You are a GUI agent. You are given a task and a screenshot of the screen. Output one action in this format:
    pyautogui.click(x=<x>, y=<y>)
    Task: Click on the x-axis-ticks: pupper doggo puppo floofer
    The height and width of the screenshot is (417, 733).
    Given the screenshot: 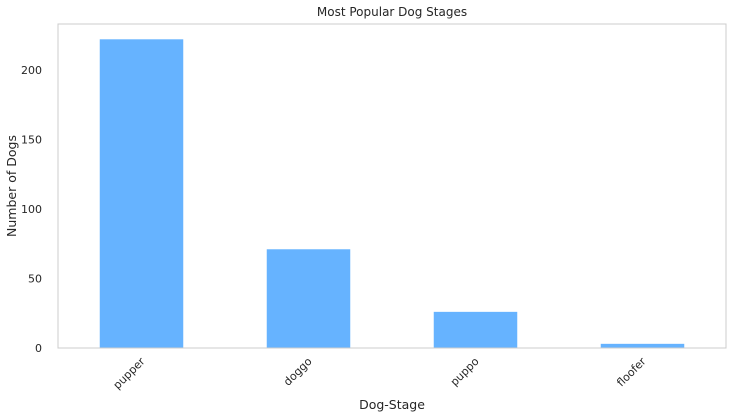 What is the action you would take?
    pyautogui.click(x=380, y=373)
    